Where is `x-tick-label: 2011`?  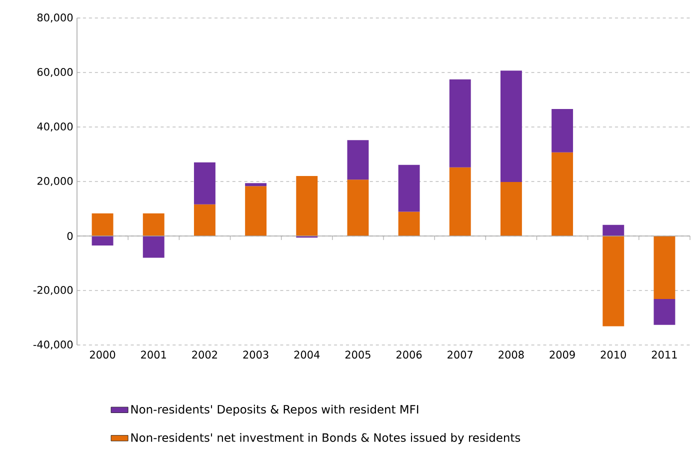
x-tick-label: 2011 is located at coordinates (664, 354).